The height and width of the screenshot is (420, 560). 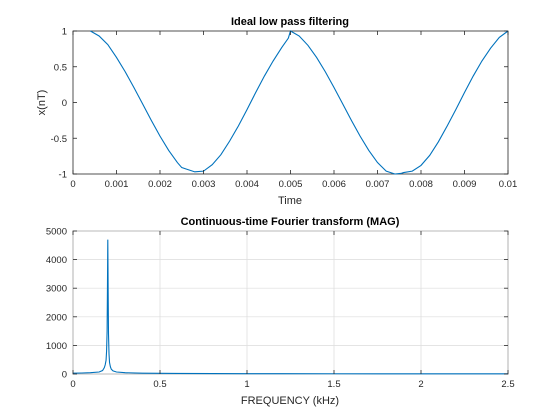 What do you see at coordinates (378, 184) in the screenshot?
I see `x-tick-label: 0.007` at bounding box center [378, 184].